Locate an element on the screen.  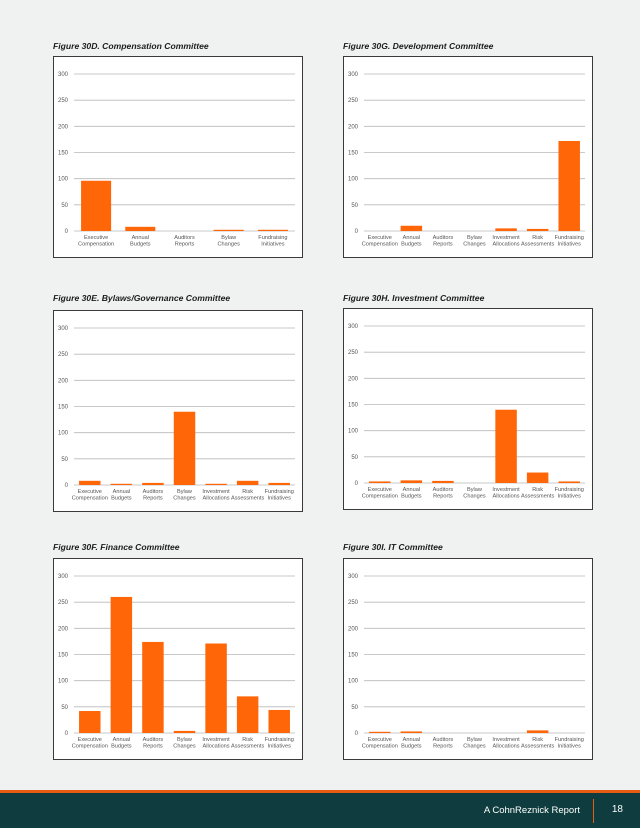
figure-title-30f: Figure 30F. Finance Committee is located at coordinates (116, 547).